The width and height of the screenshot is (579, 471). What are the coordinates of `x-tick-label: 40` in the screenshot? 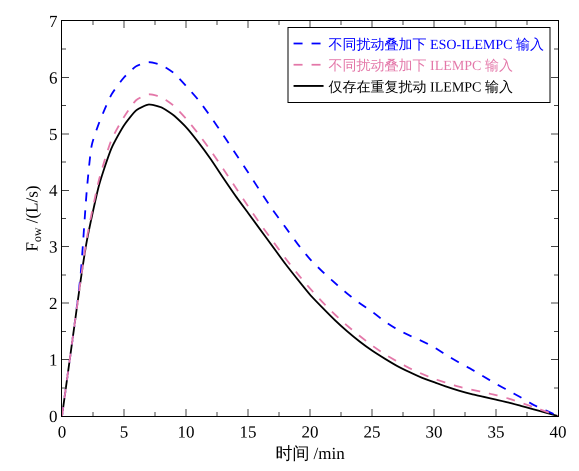 It's located at (558, 432).